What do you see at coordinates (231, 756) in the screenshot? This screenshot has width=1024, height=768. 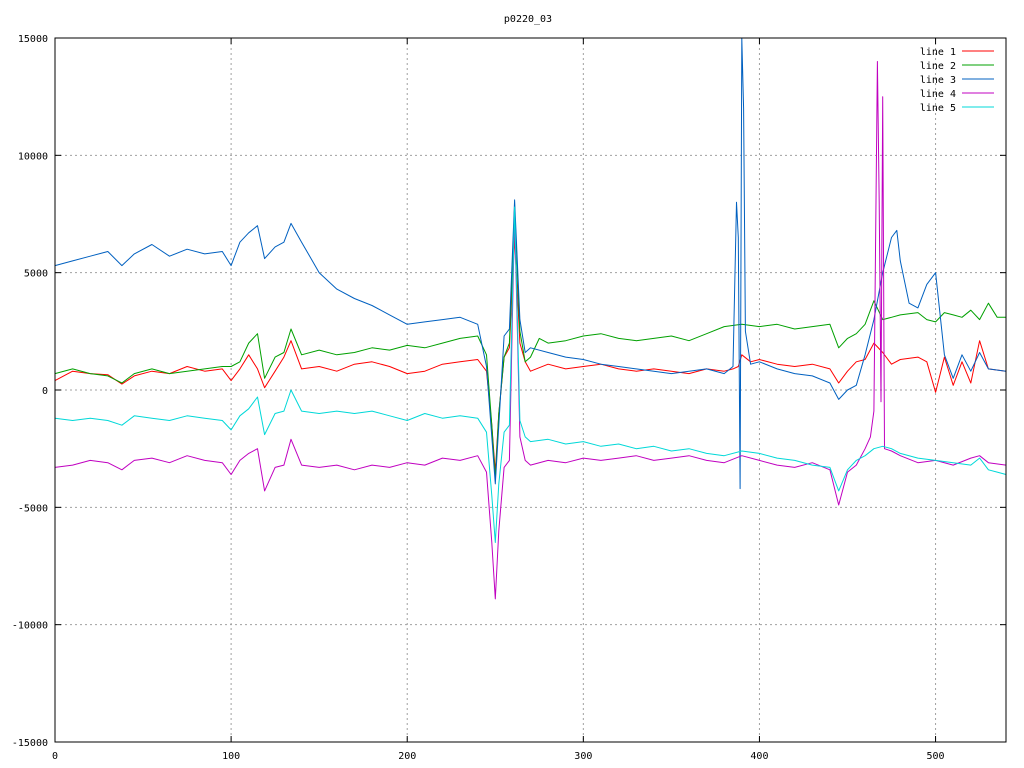 I see `x-tick-label: 100` at bounding box center [231, 756].